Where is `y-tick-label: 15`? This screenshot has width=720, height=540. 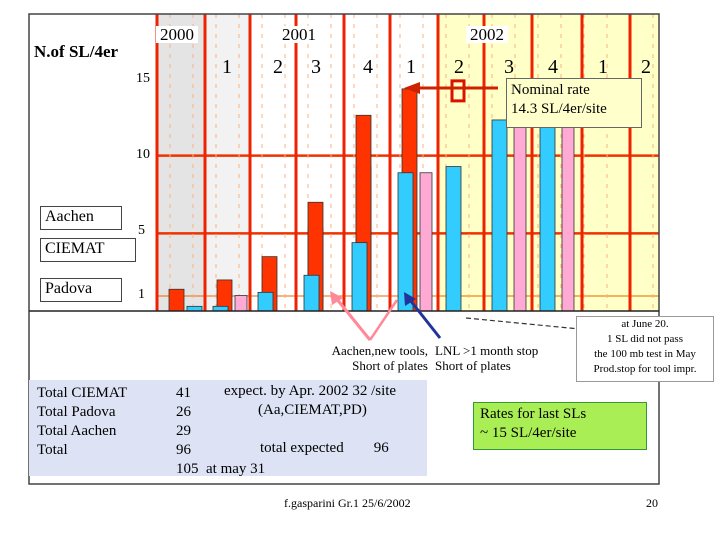
y-tick-label: 15 is located at coordinates (143, 78).